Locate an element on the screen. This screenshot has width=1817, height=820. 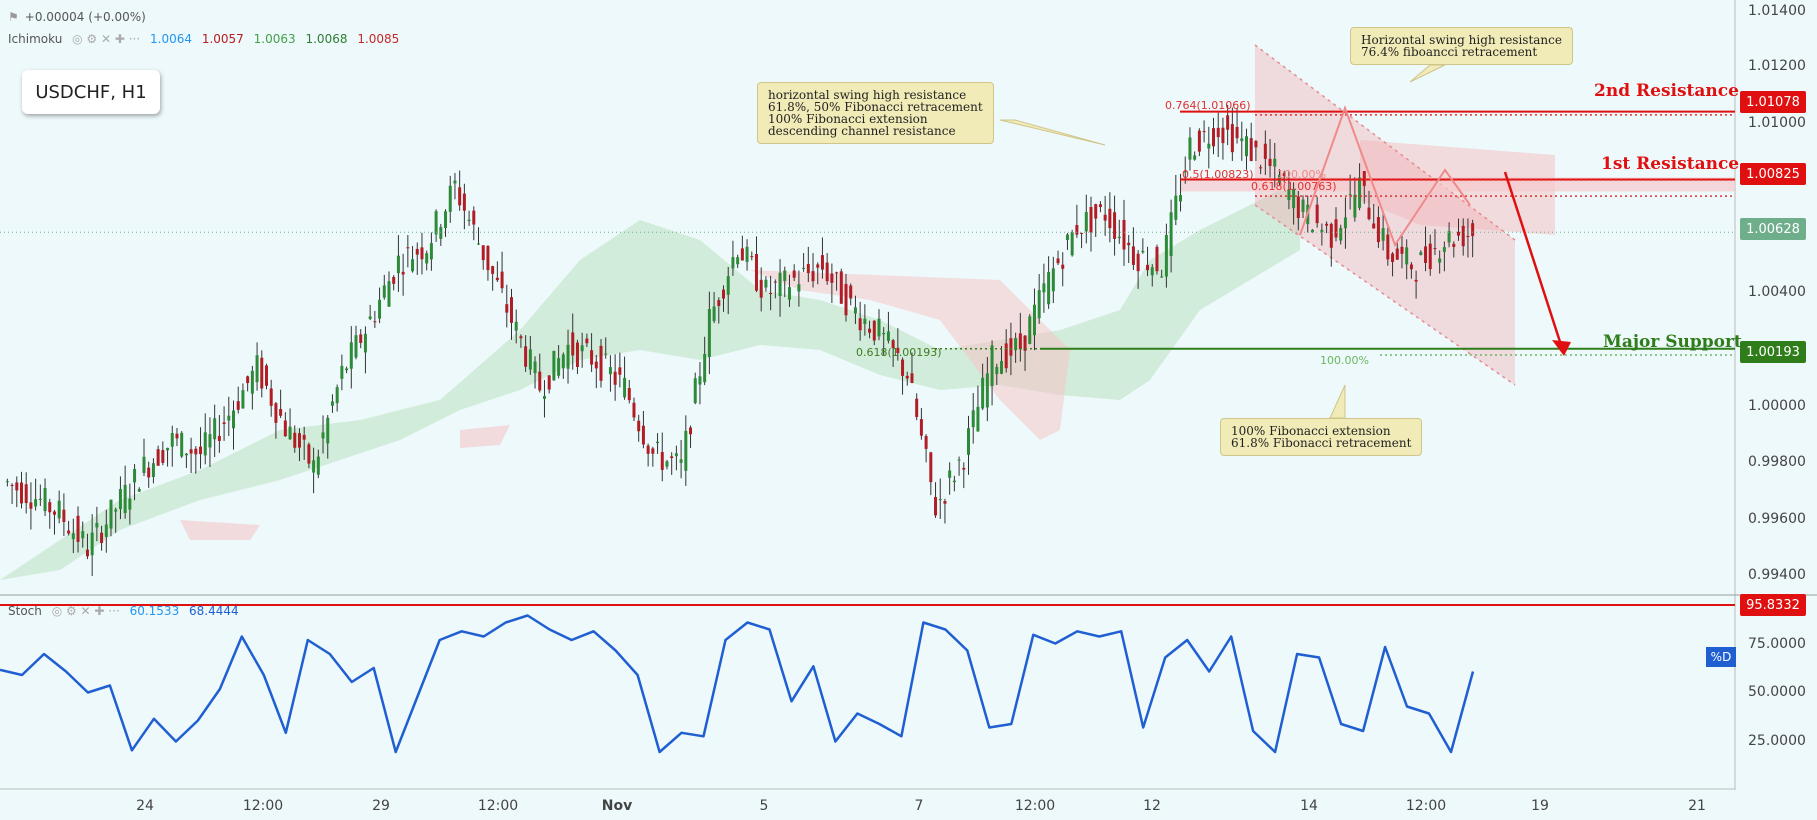
time-axis-label: 12:00 is located at coordinates (263, 806).